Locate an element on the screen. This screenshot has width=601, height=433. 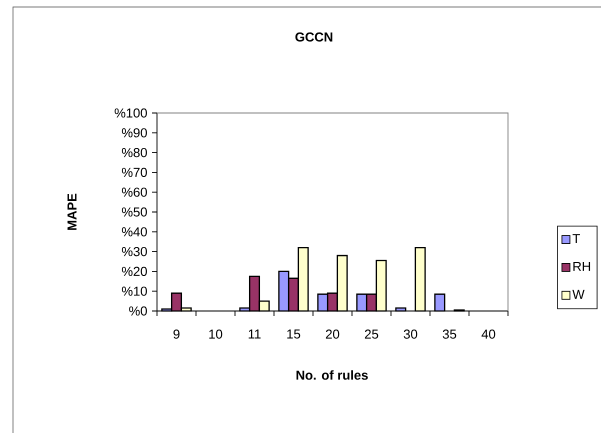
y-tick-label: %90 is located at coordinates (134, 133).